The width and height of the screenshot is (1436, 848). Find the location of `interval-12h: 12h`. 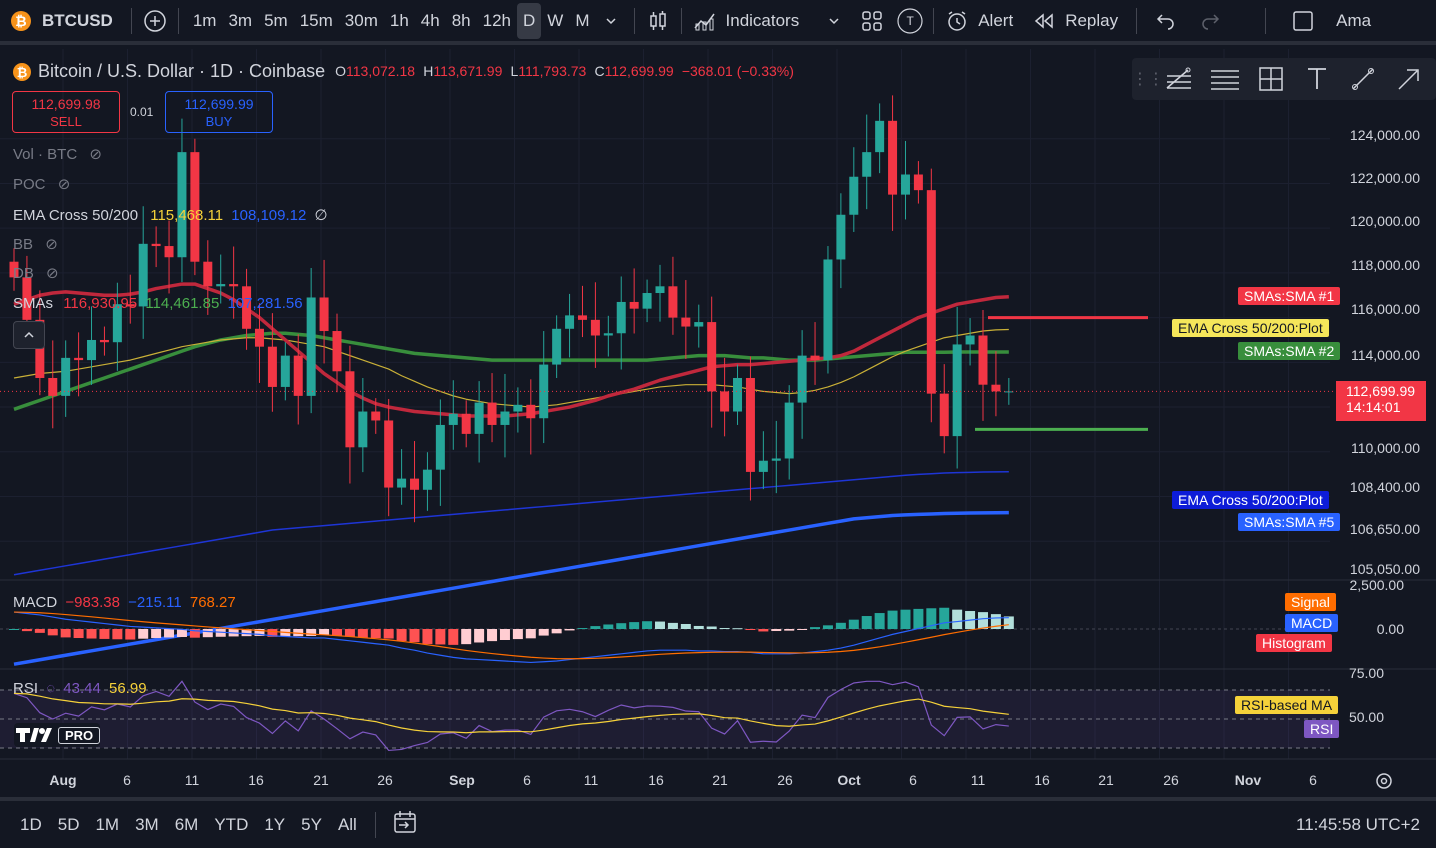

interval-12h: 12h is located at coordinates (497, 20).